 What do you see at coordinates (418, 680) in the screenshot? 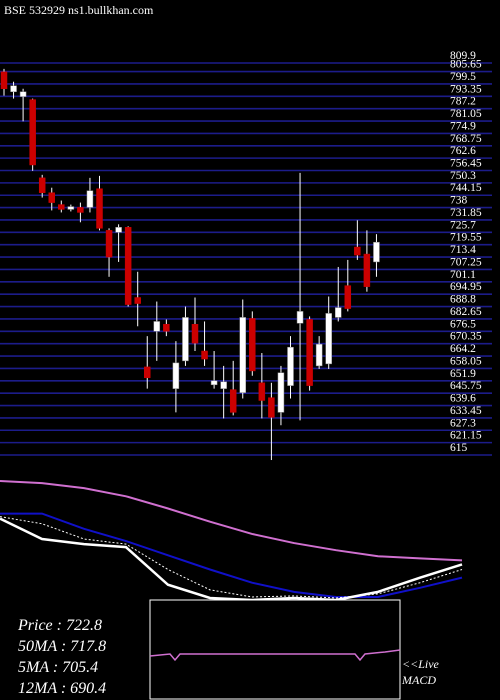
I see `macd-label: MACD` at bounding box center [418, 680].